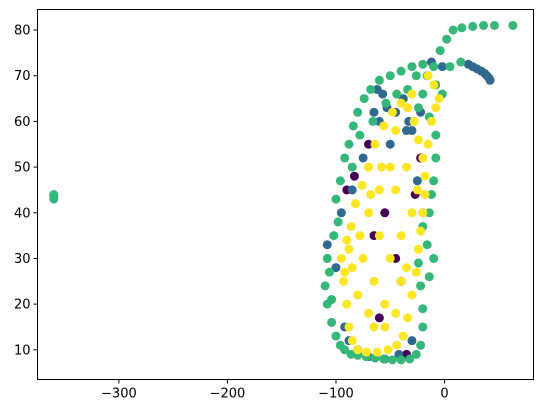 This screenshot has width=543, height=417. I want to click on y-tick-label: 40, so click(22, 213).